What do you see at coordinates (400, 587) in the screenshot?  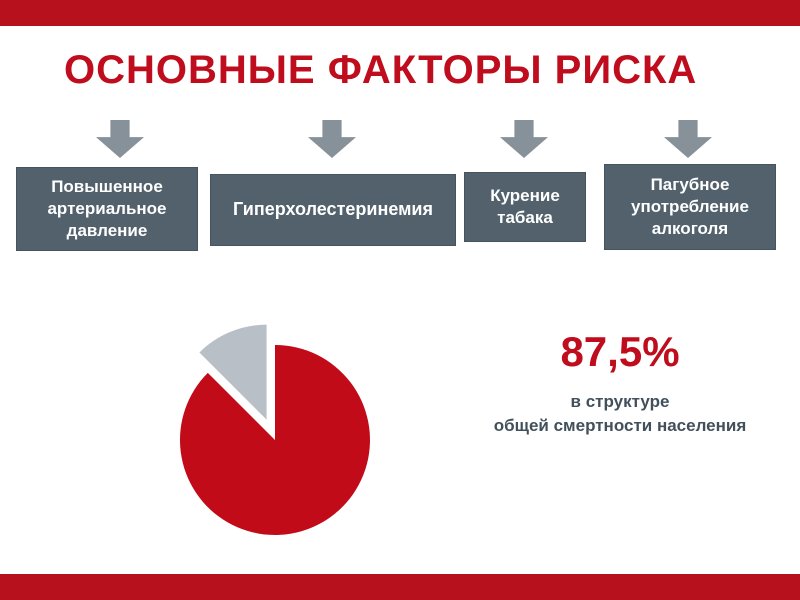 I see `bottom-accent-bar` at bounding box center [400, 587].